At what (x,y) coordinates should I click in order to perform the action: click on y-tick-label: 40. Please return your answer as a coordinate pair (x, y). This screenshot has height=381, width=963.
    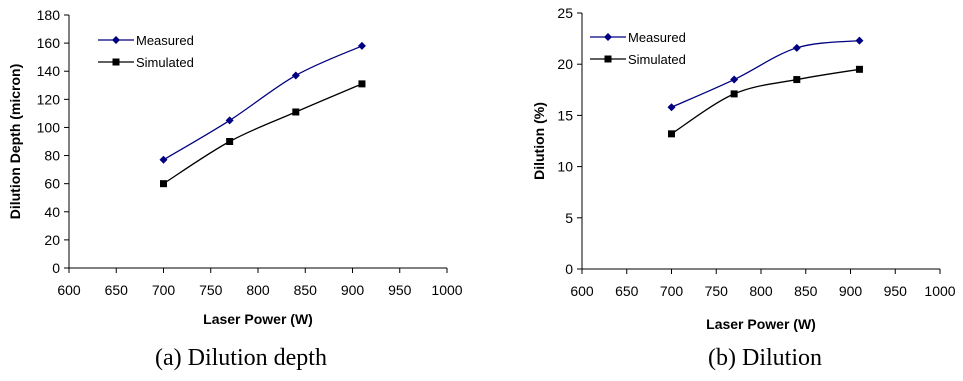
    Looking at the image, I should click on (52, 212).